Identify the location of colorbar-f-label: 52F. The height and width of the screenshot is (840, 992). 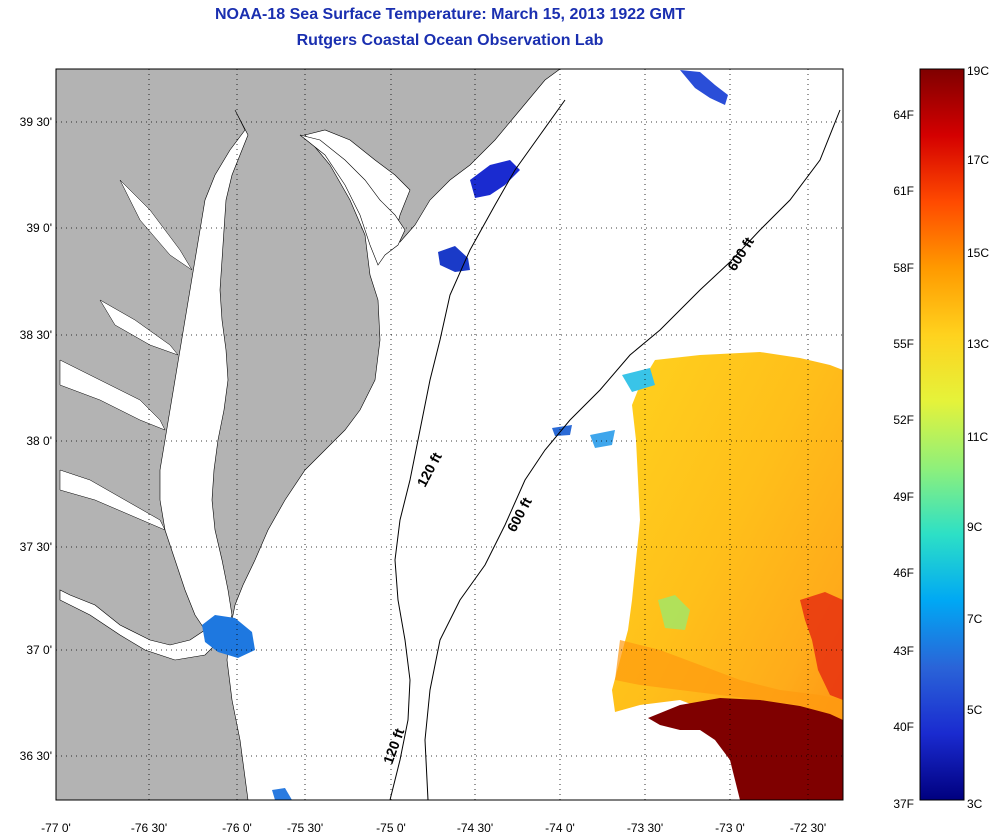
(903, 420).